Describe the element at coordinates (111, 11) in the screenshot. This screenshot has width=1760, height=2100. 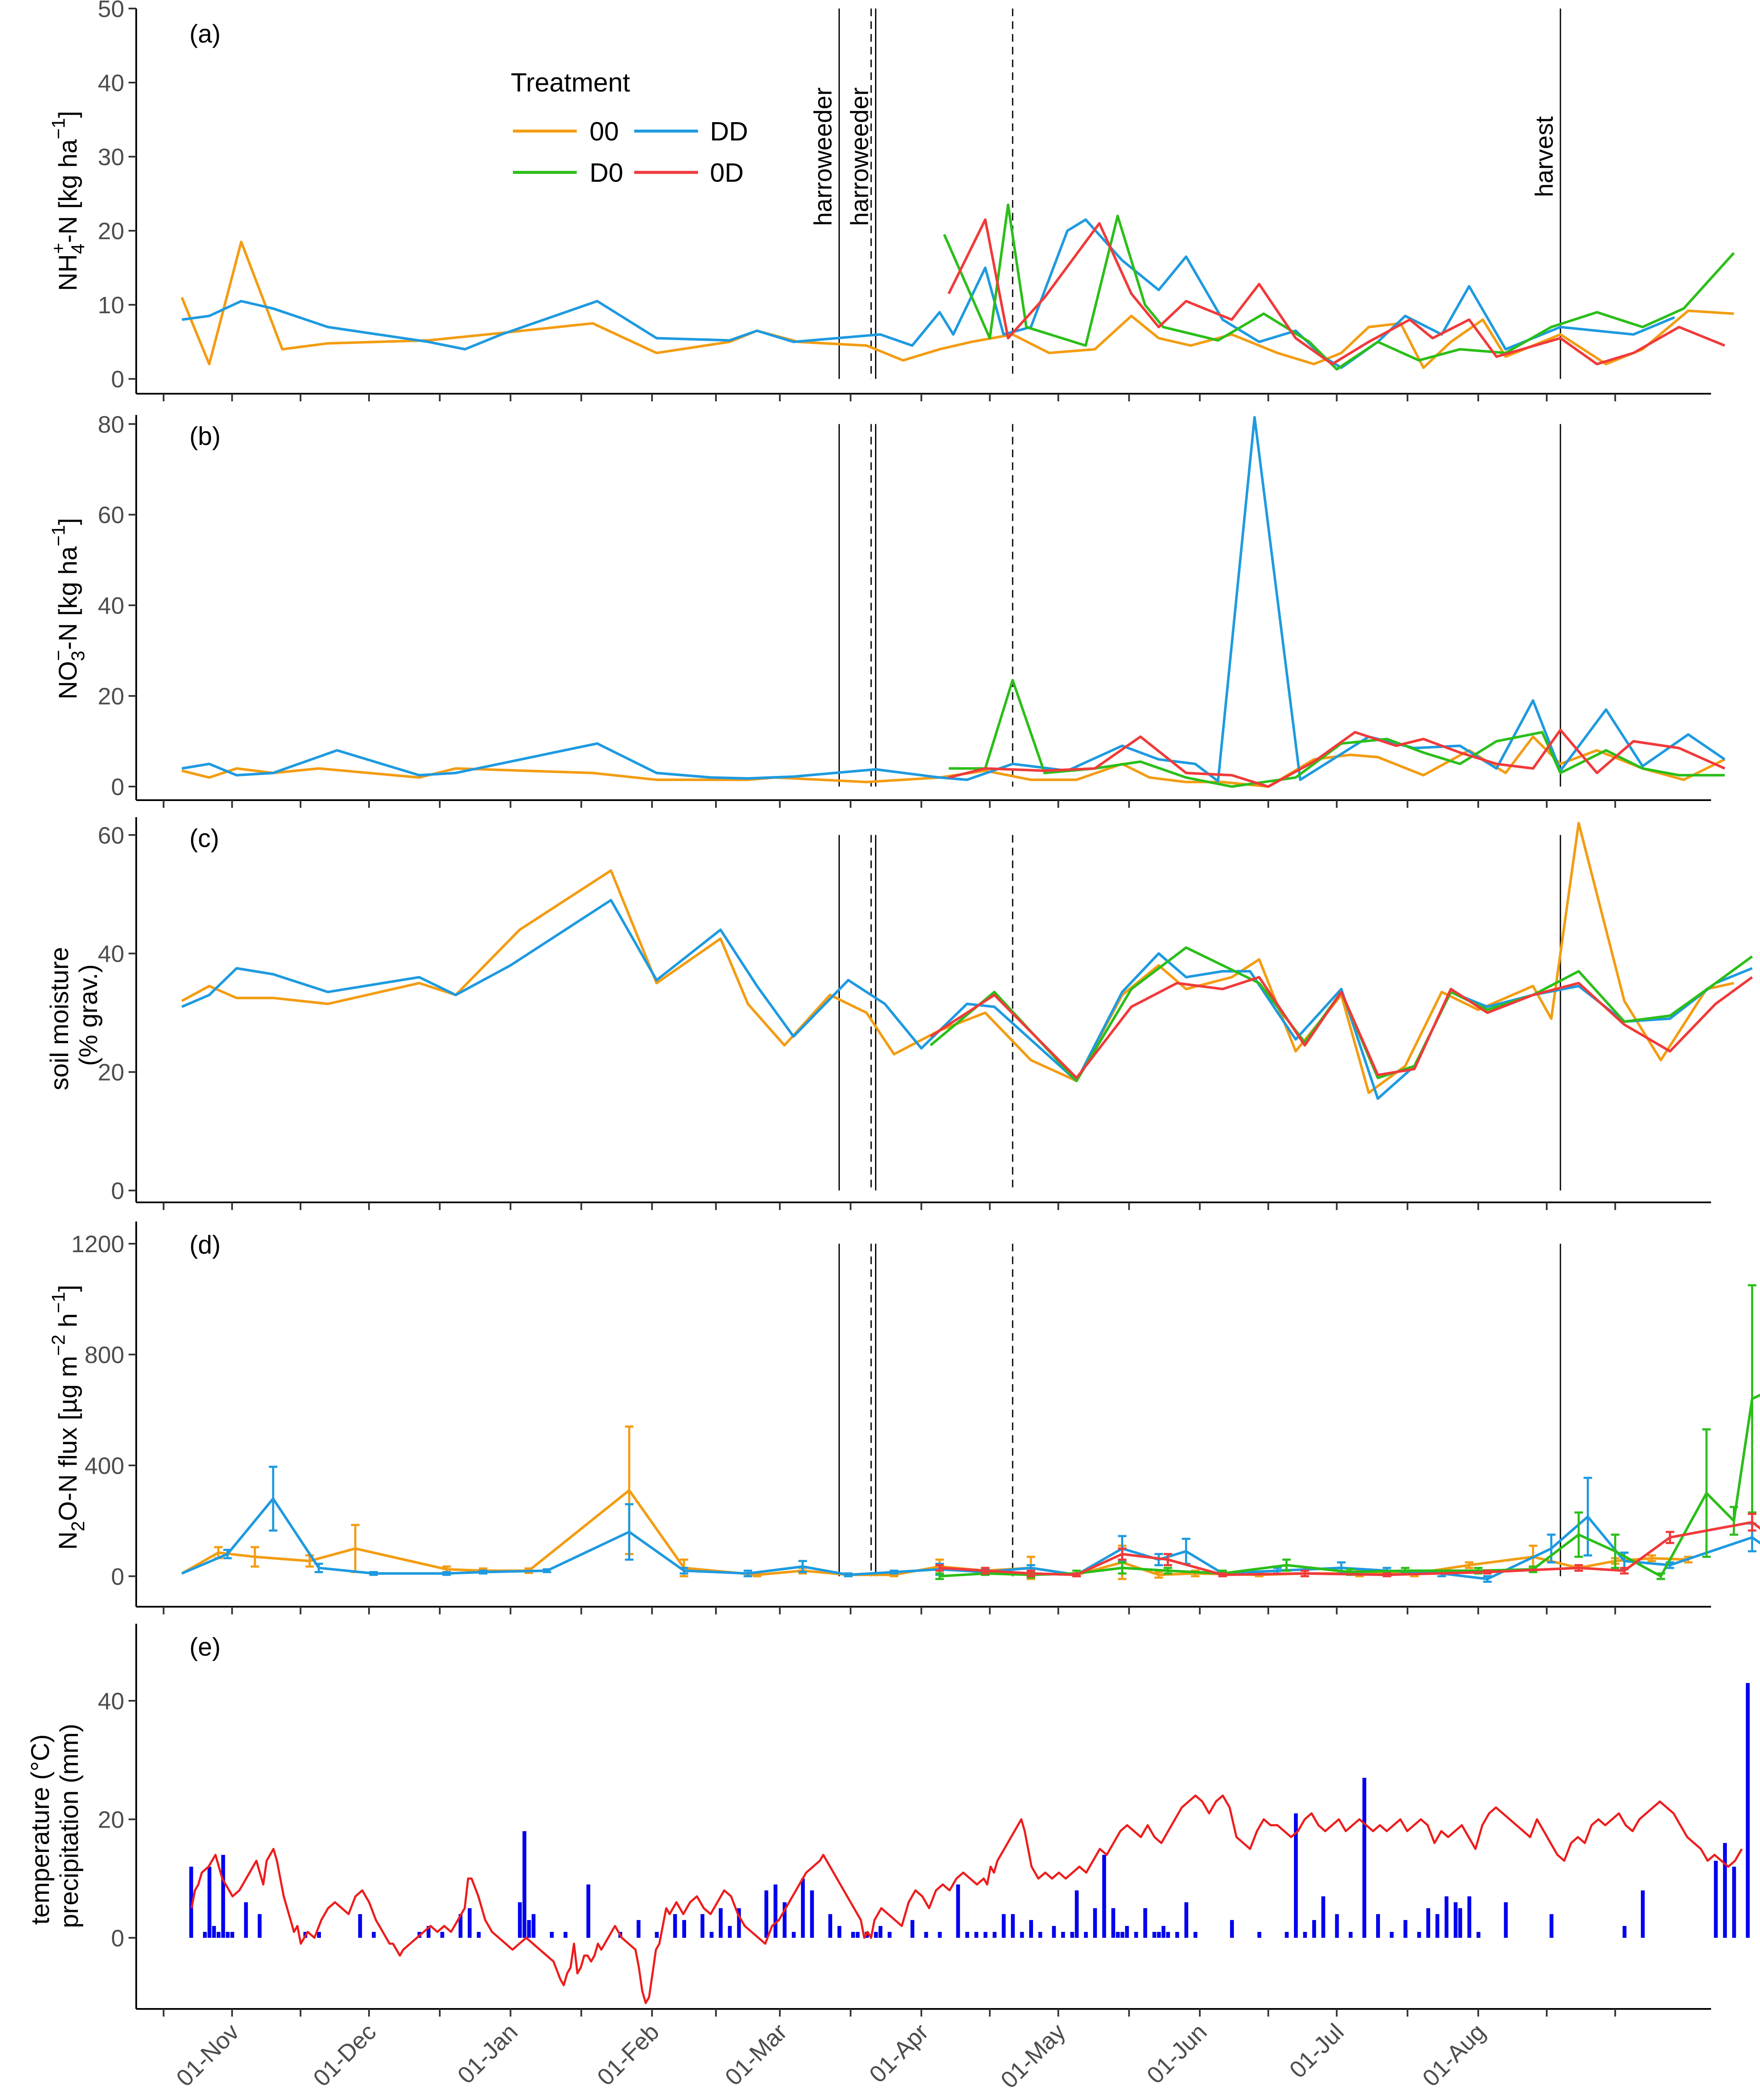
I see `y-tick-label: 50` at that location.